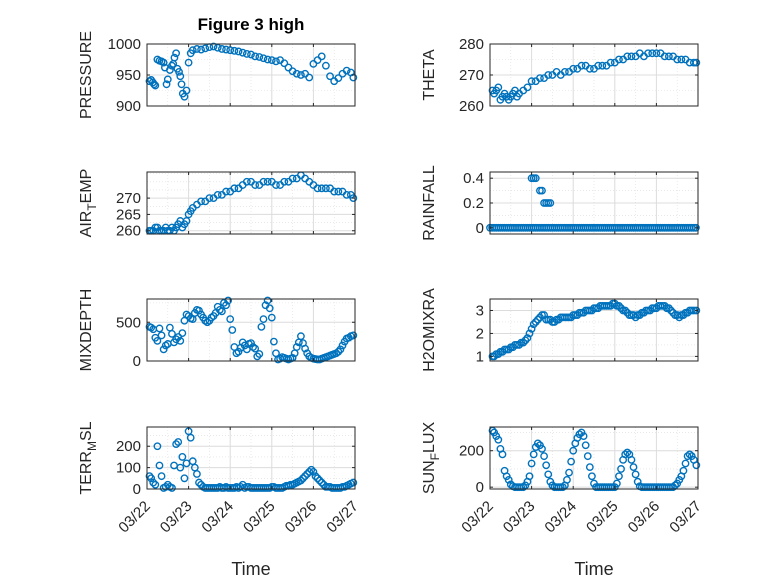 This screenshot has width=778, height=583. Describe the element at coordinates (86, 473) in the screenshot. I see `y-axis-label-main: TERR` at that location.